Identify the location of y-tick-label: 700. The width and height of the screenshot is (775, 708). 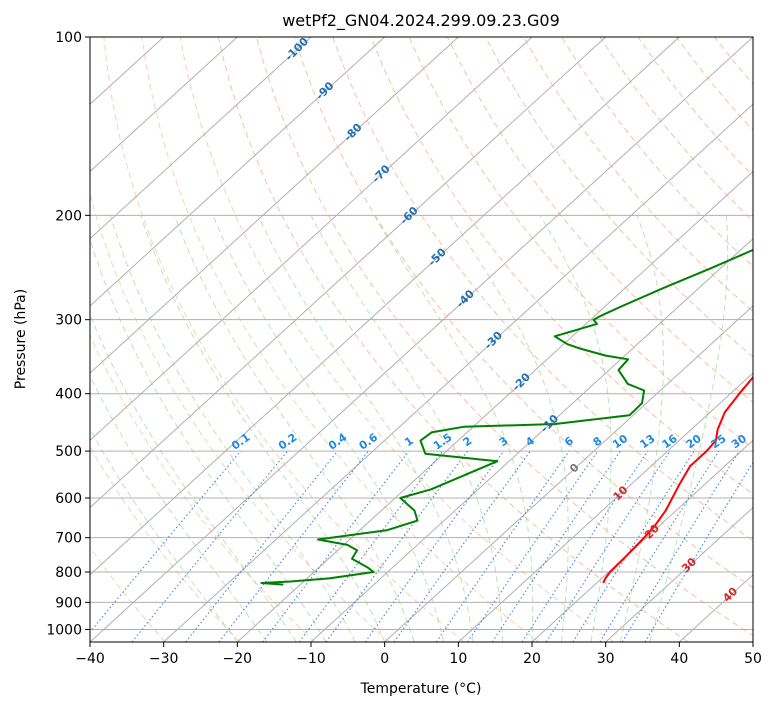
(68, 539).